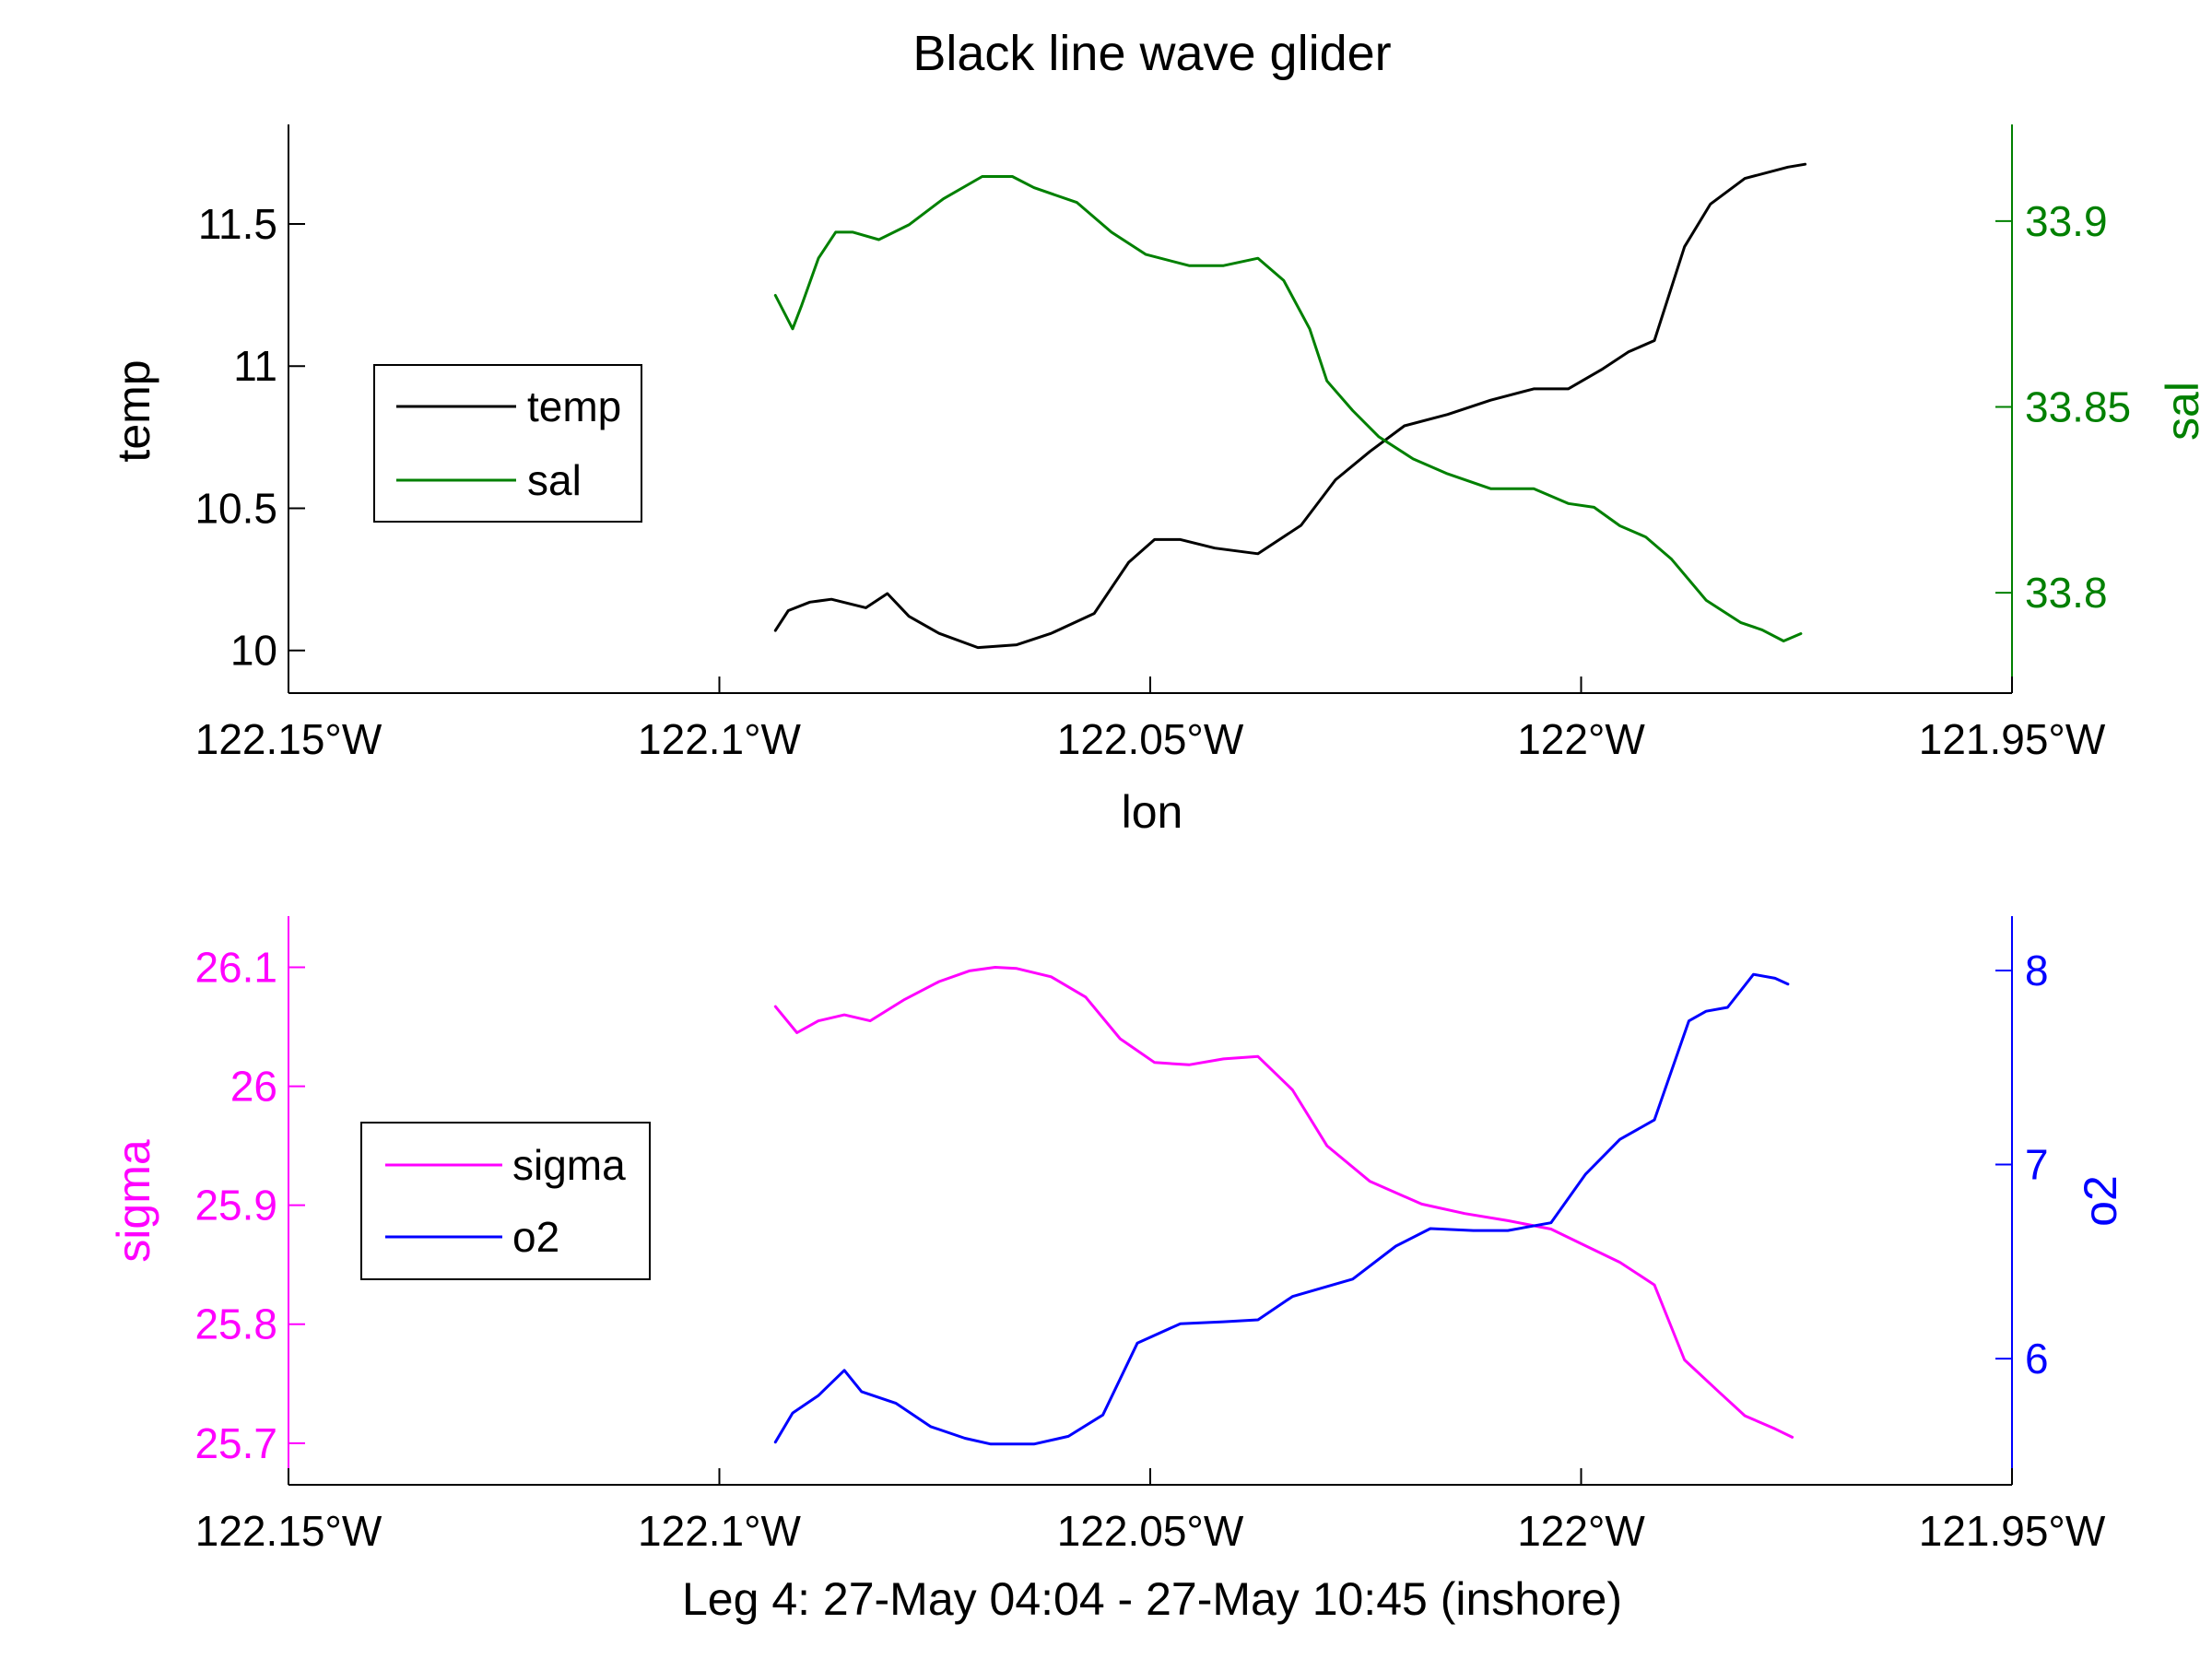  I want to click on bottom-x-tick-label: 122.15°W, so click(288, 1531).